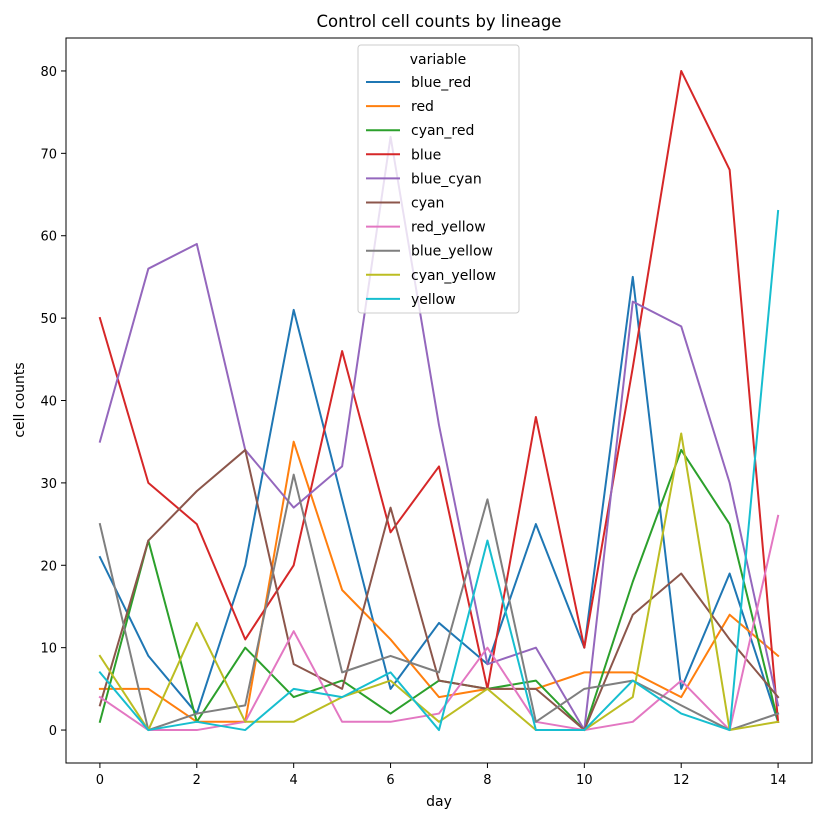 The image size is (822, 822). What do you see at coordinates (487, 780) in the screenshot?
I see `x-tick-label: 8` at bounding box center [487, 780].